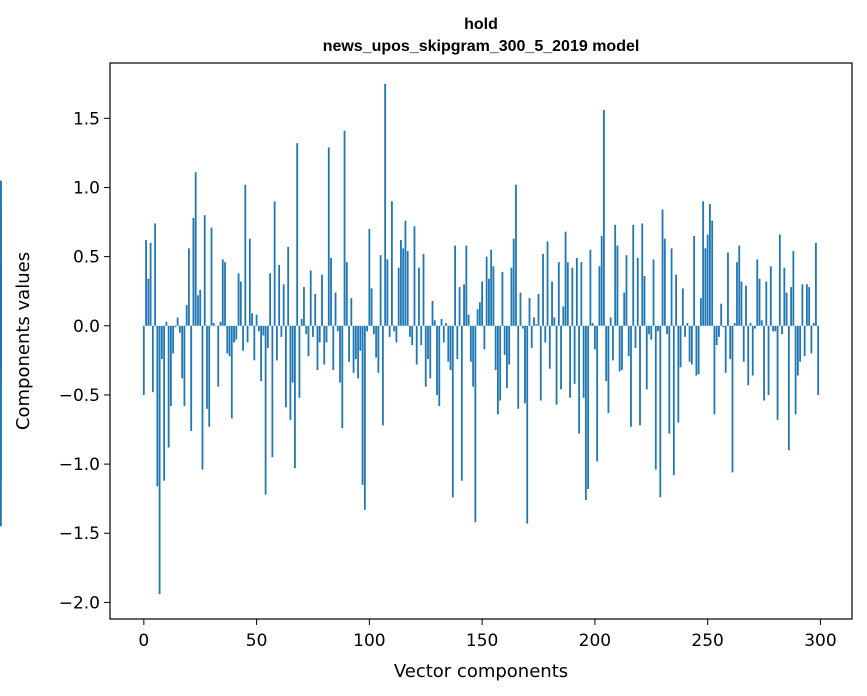 Image resolution: width=867 pixels, height=696 pixels. What do you see at coordinates (79, 603) in the screenshot?
I see `y-tick-label: −2.0` at bounding box center [79, 603].